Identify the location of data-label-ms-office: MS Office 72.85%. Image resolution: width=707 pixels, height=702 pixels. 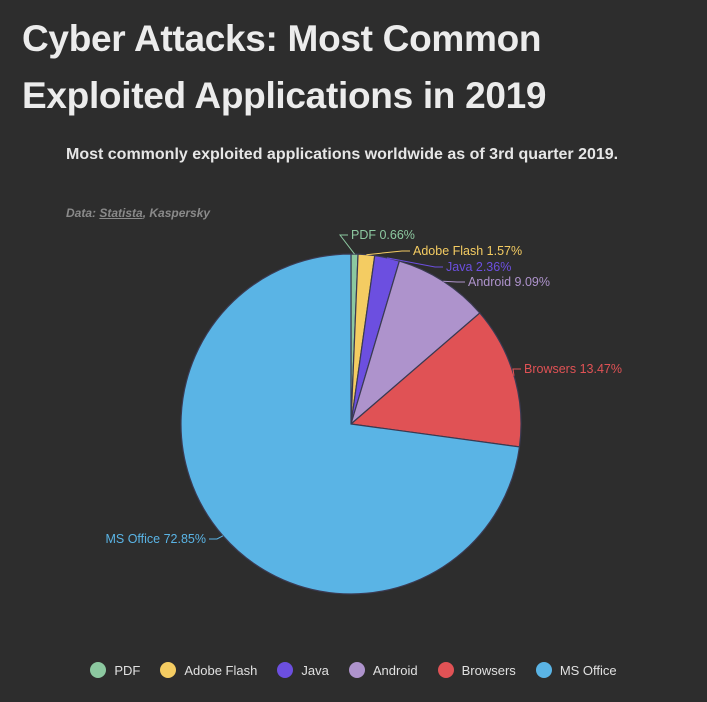
(155, 539).